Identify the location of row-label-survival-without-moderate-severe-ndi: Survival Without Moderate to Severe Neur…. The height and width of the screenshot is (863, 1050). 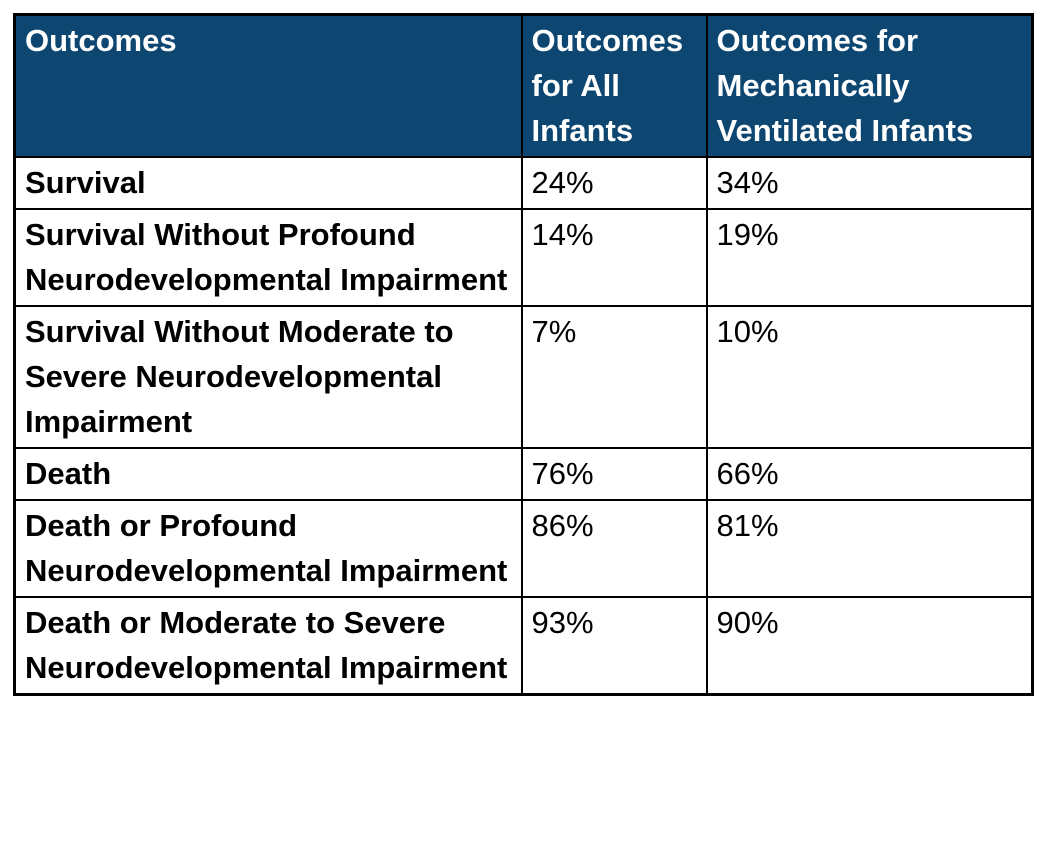
(268, 377).